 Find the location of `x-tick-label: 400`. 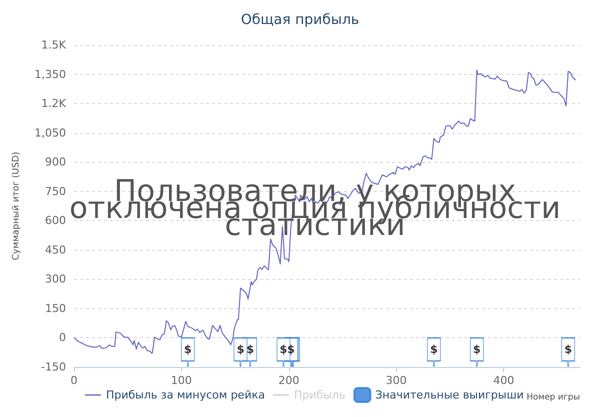

x-tick-label: 400 is located at coordinates (503, 380).